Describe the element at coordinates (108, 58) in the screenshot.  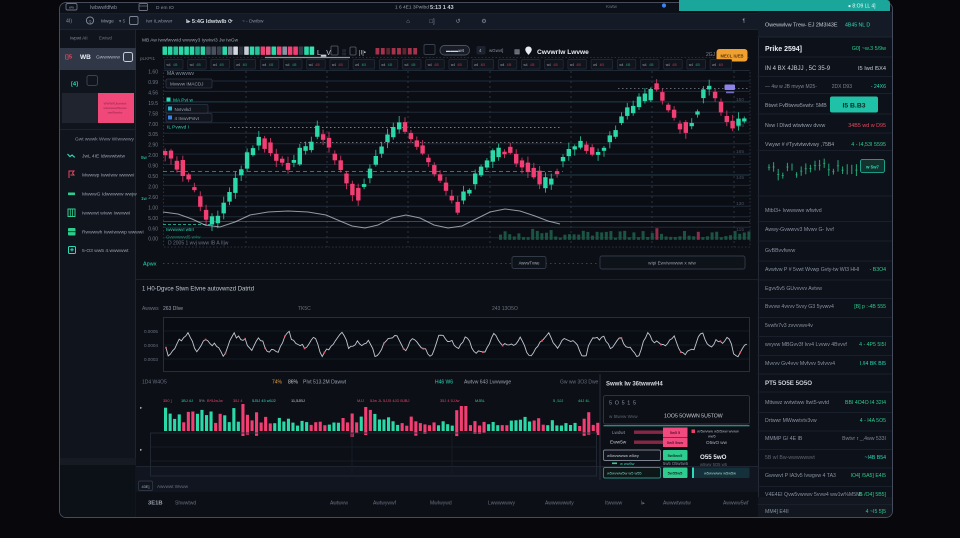
I see `svg-text: Gwwwwvw` at that location.